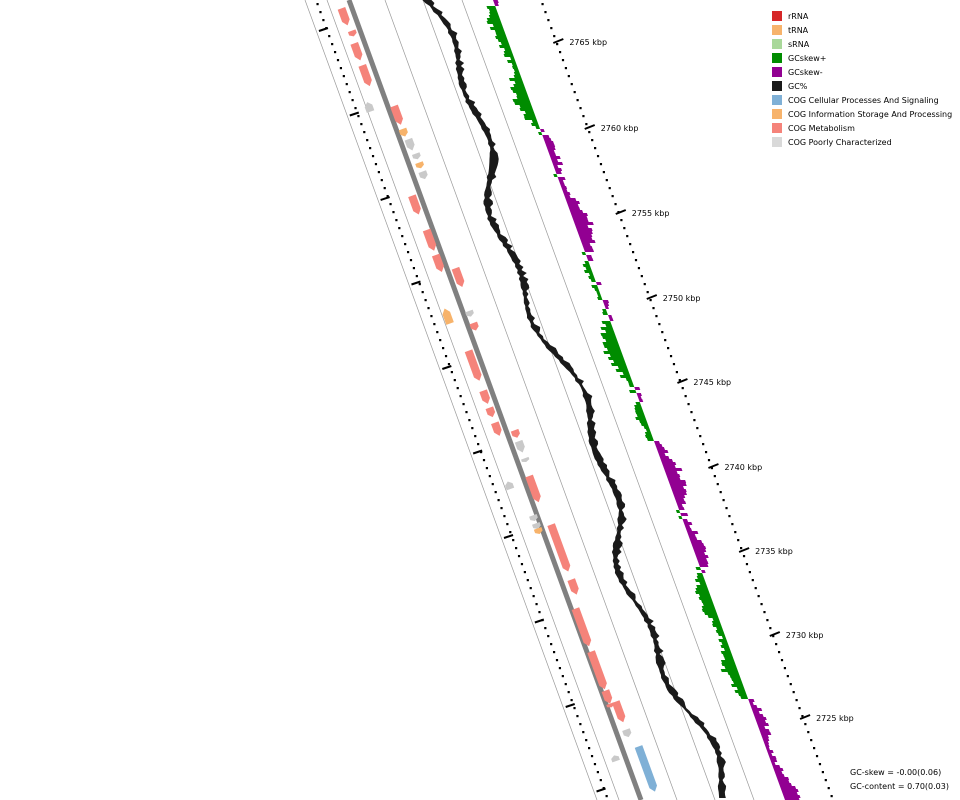 The height and width of the screenshot is (800, 960). I want to click on legend-item: GC%, so click(862, 86).